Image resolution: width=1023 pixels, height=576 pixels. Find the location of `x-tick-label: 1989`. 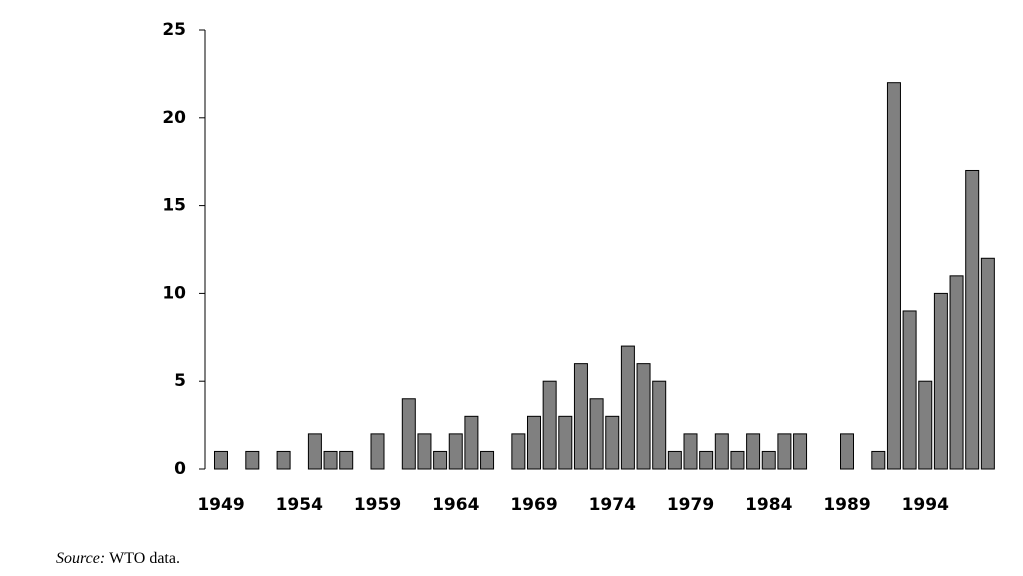

x-tick-label: 1989 is located at coordinates (846, 505).